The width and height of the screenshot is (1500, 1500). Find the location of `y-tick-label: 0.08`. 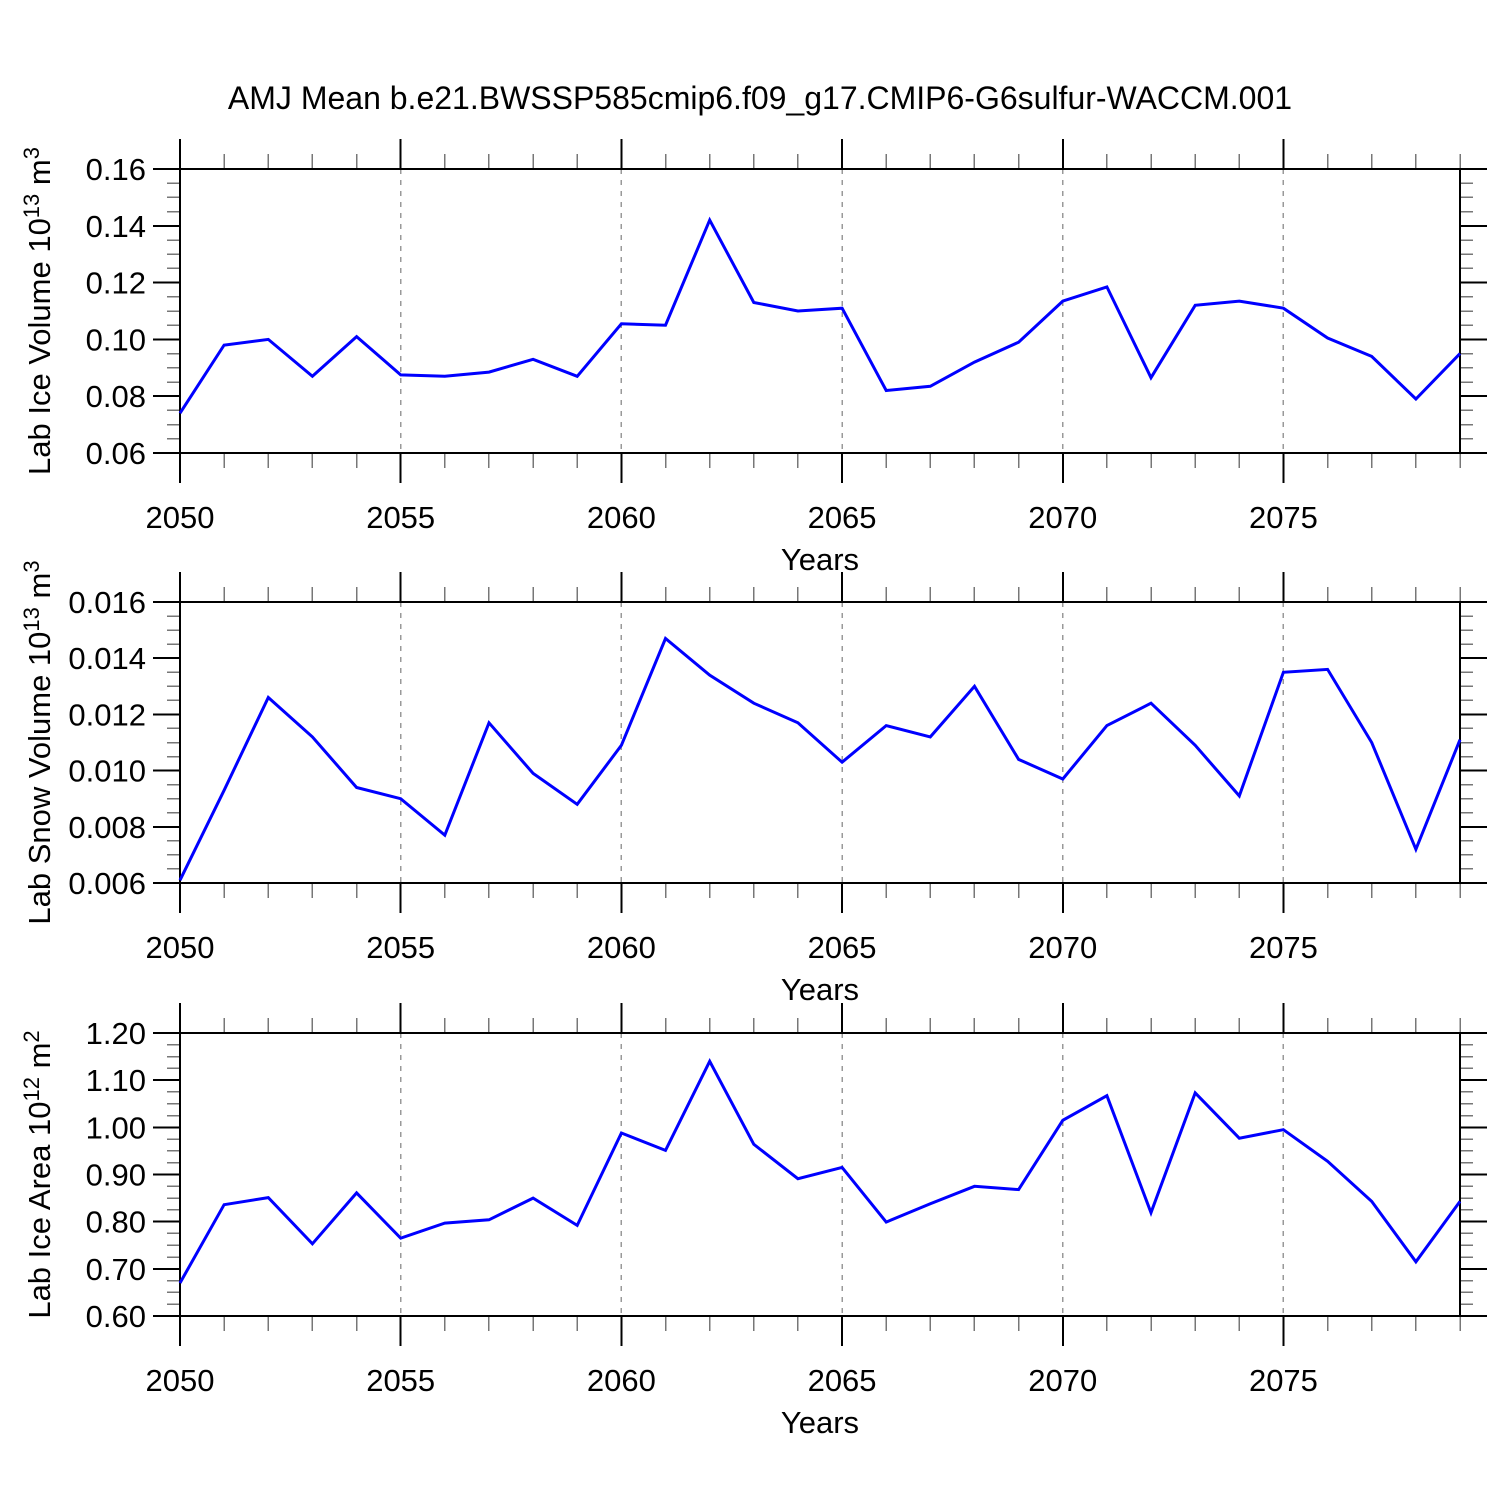

y-tick-label: 0.08 is located at coordinates (116, 396).